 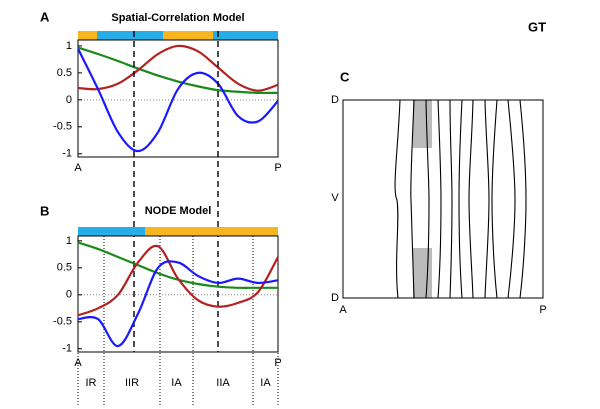 What do you see at coordinates (177, 18) in the screenshot?
I see `chart-title: Spatial-Correlation Model` at bounding box center [177, 18].